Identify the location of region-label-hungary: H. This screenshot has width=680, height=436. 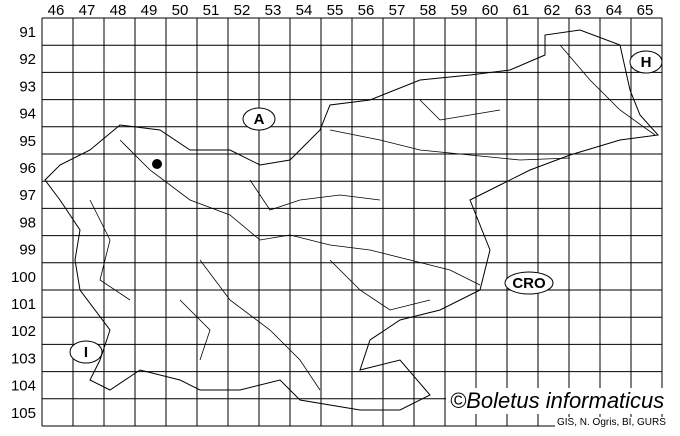
(646, 62).